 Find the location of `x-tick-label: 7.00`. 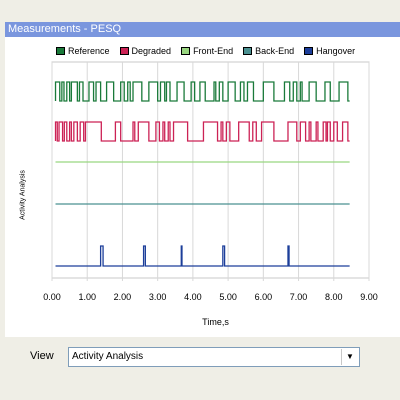

x-tick-label: 7.00 is located at coordinates (299, 297).